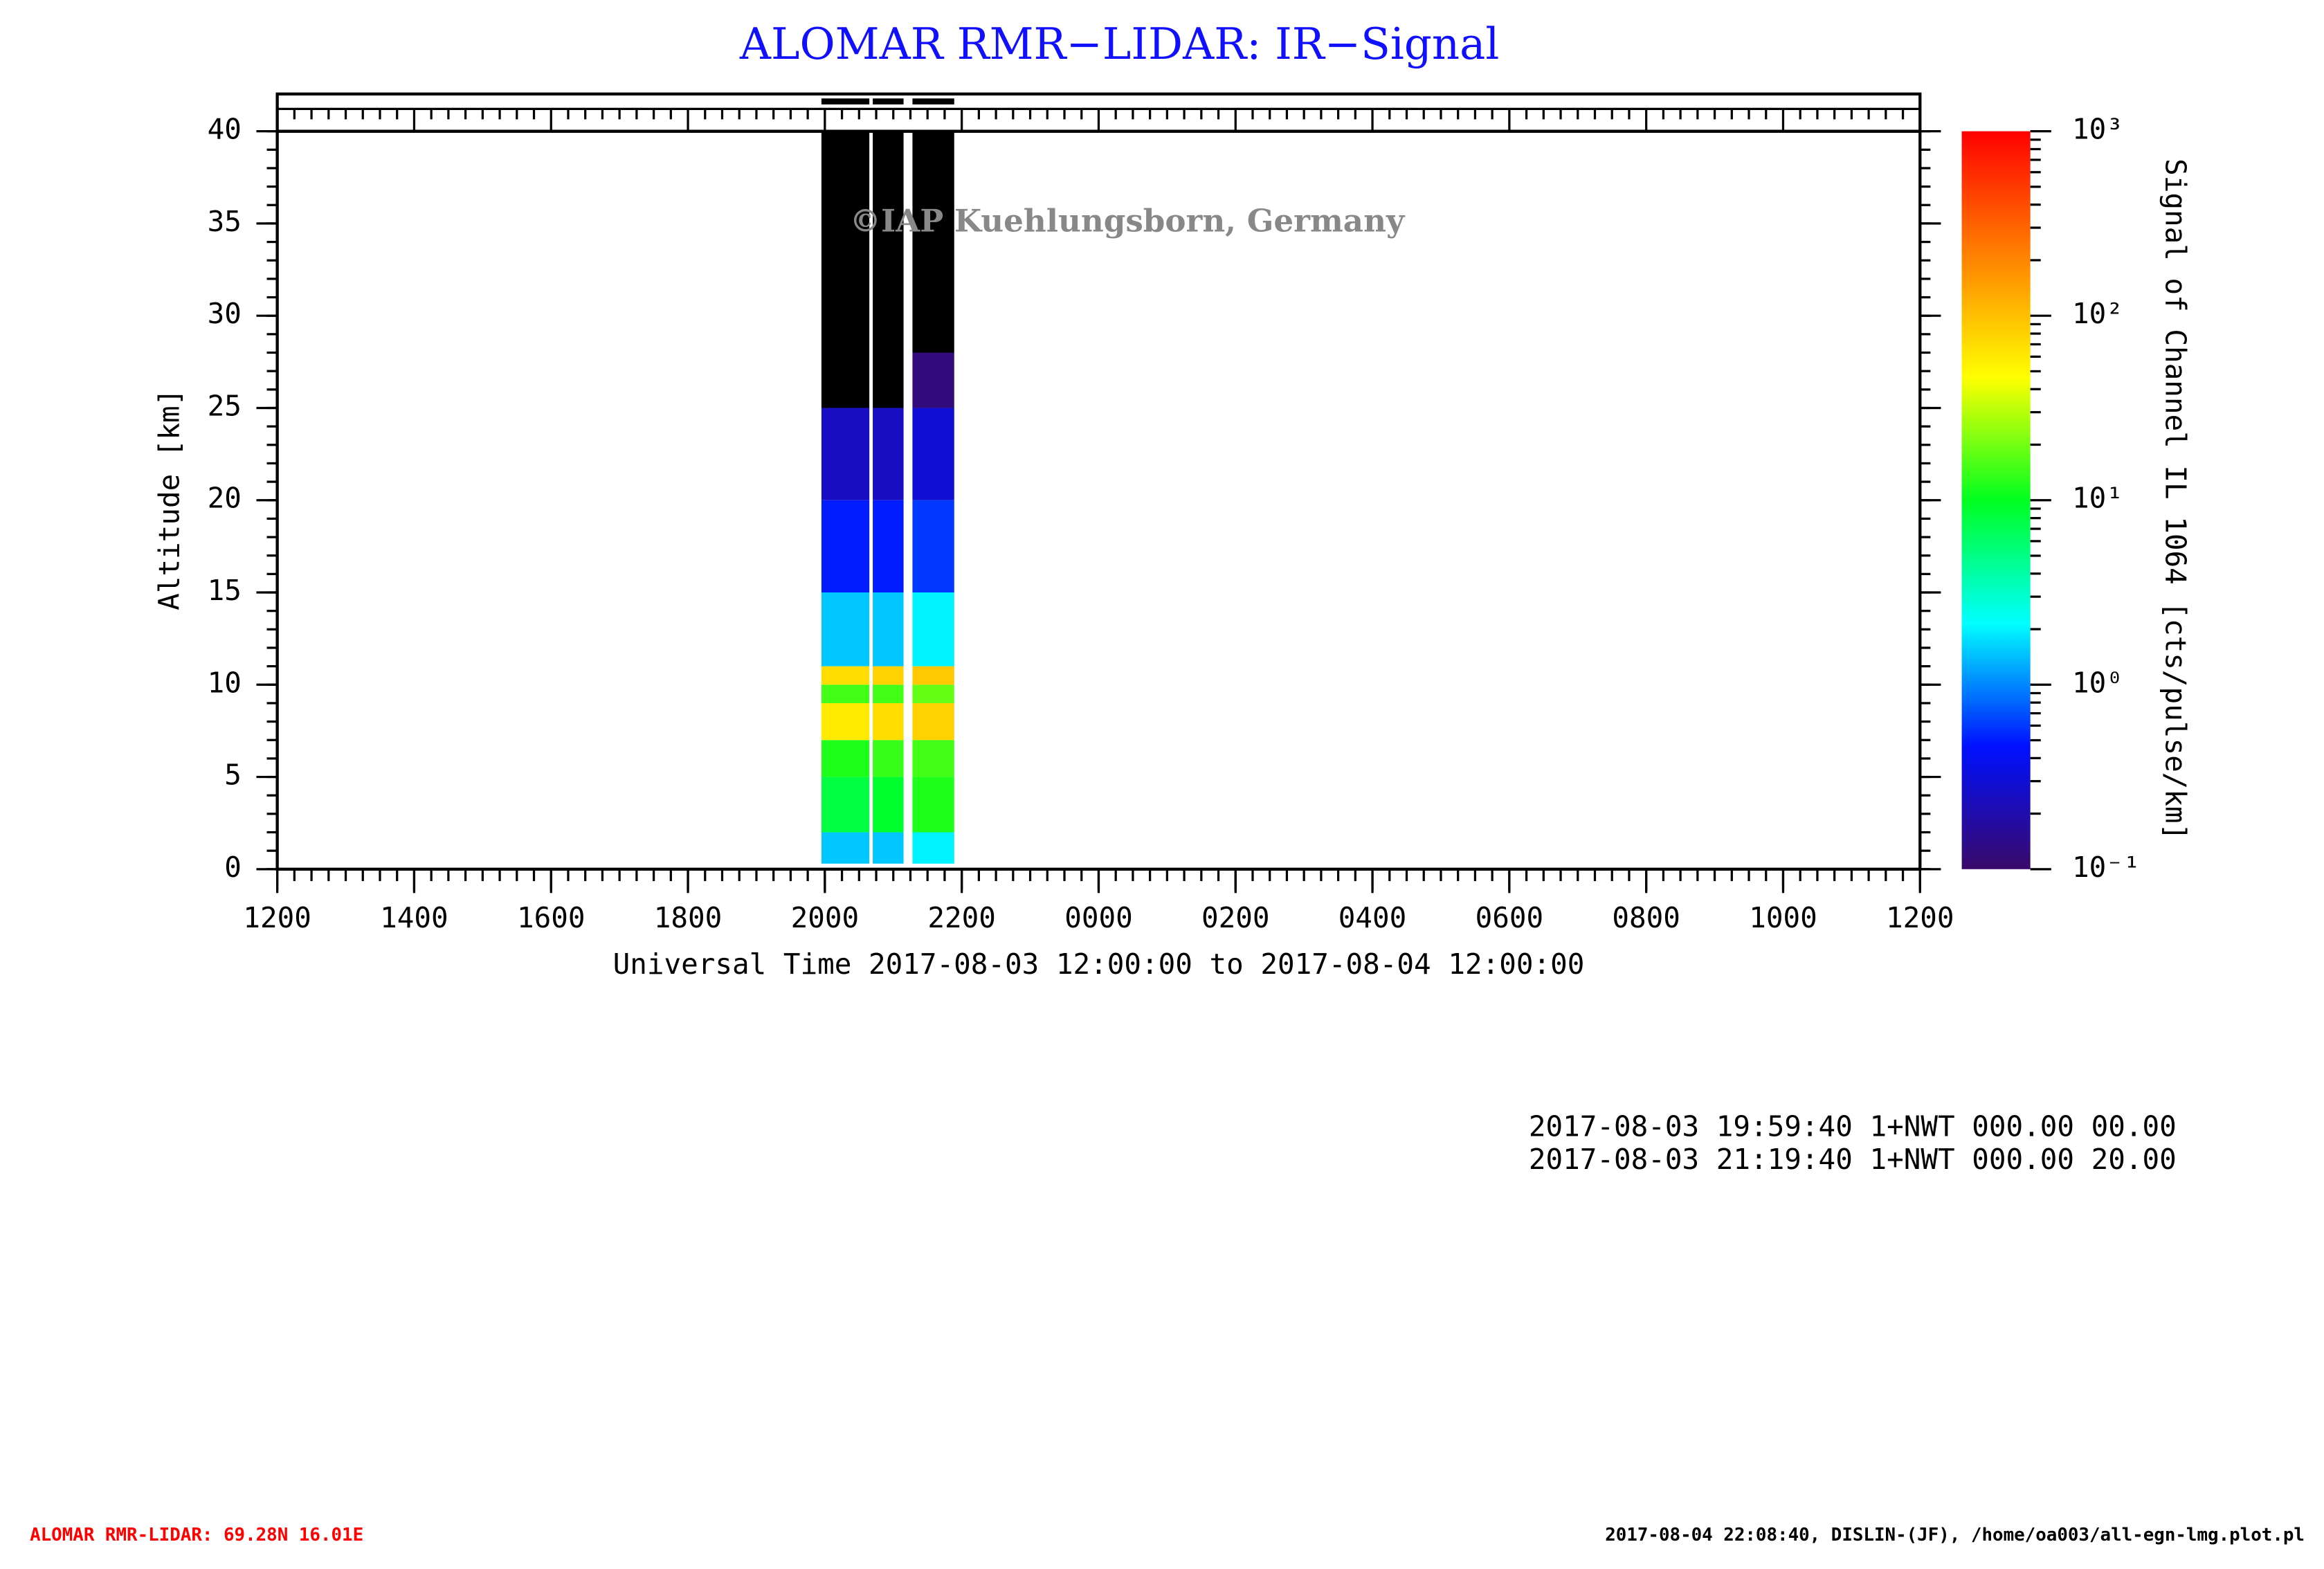 The image size is (2324, 1569). What do you see at coordinates (225, 682) in the screenshot?
I see `y-tick-label: 10` at bounding box center [225, 682].